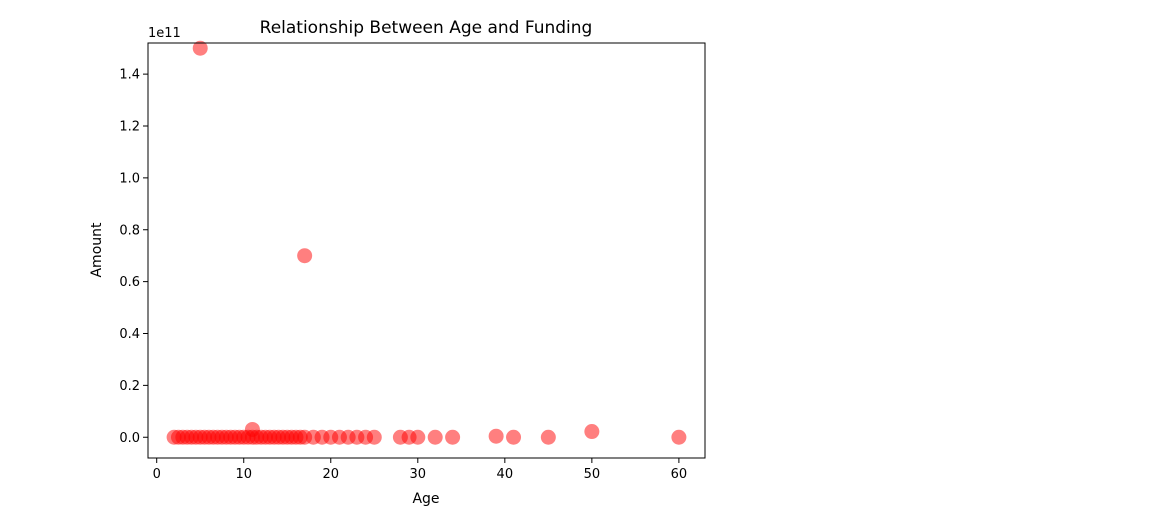 This screenshot has width=1171, height=520. I want to click on x-axis-label: Age, so click(425, 499).